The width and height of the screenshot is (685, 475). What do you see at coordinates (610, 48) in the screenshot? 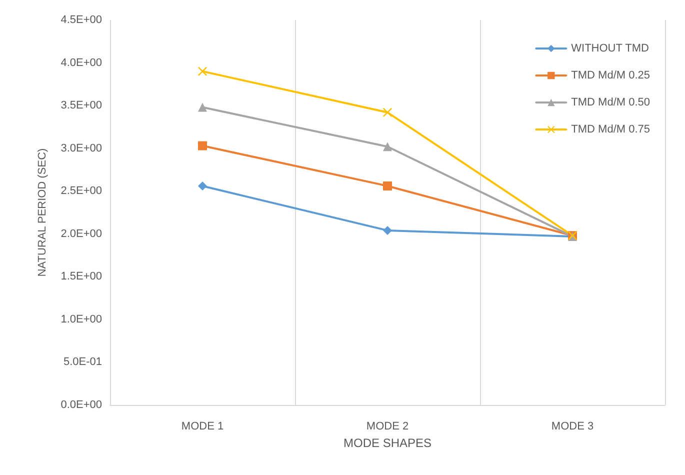
I see `legend-label: WITHOUT TMD` at bounding box center [610, 48].